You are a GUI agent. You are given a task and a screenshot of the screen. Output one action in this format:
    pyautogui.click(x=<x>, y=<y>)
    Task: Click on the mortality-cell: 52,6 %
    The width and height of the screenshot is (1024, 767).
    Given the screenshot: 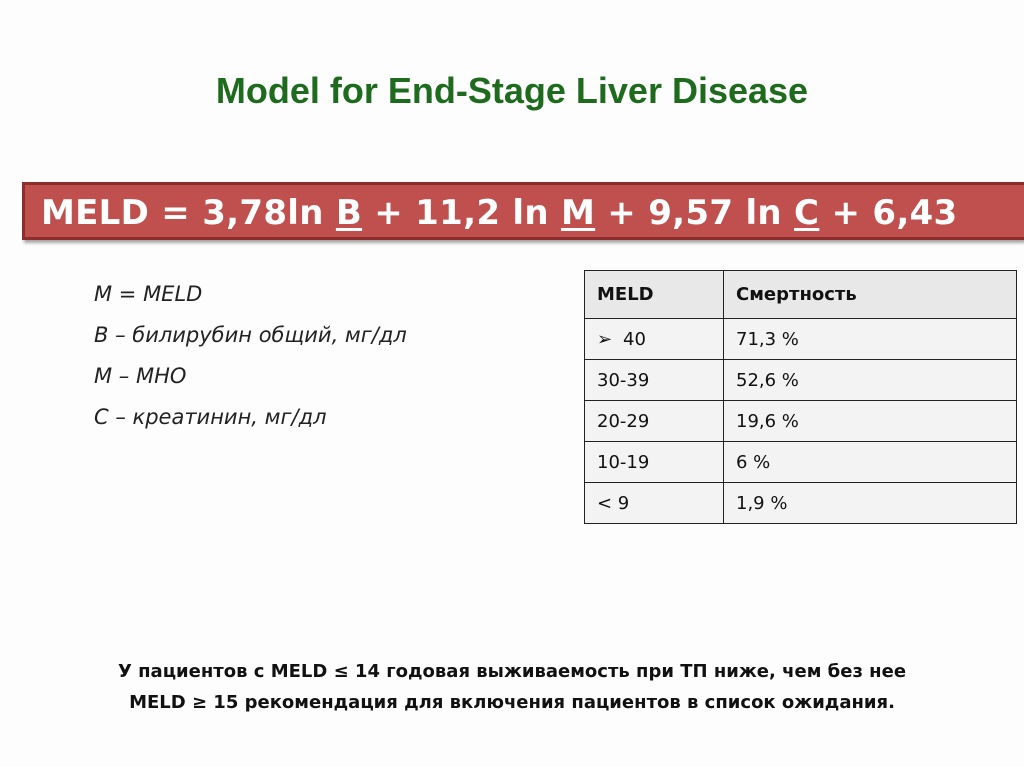 What is the action you would take?
    pyautogui.click(x=870, y=380)
    